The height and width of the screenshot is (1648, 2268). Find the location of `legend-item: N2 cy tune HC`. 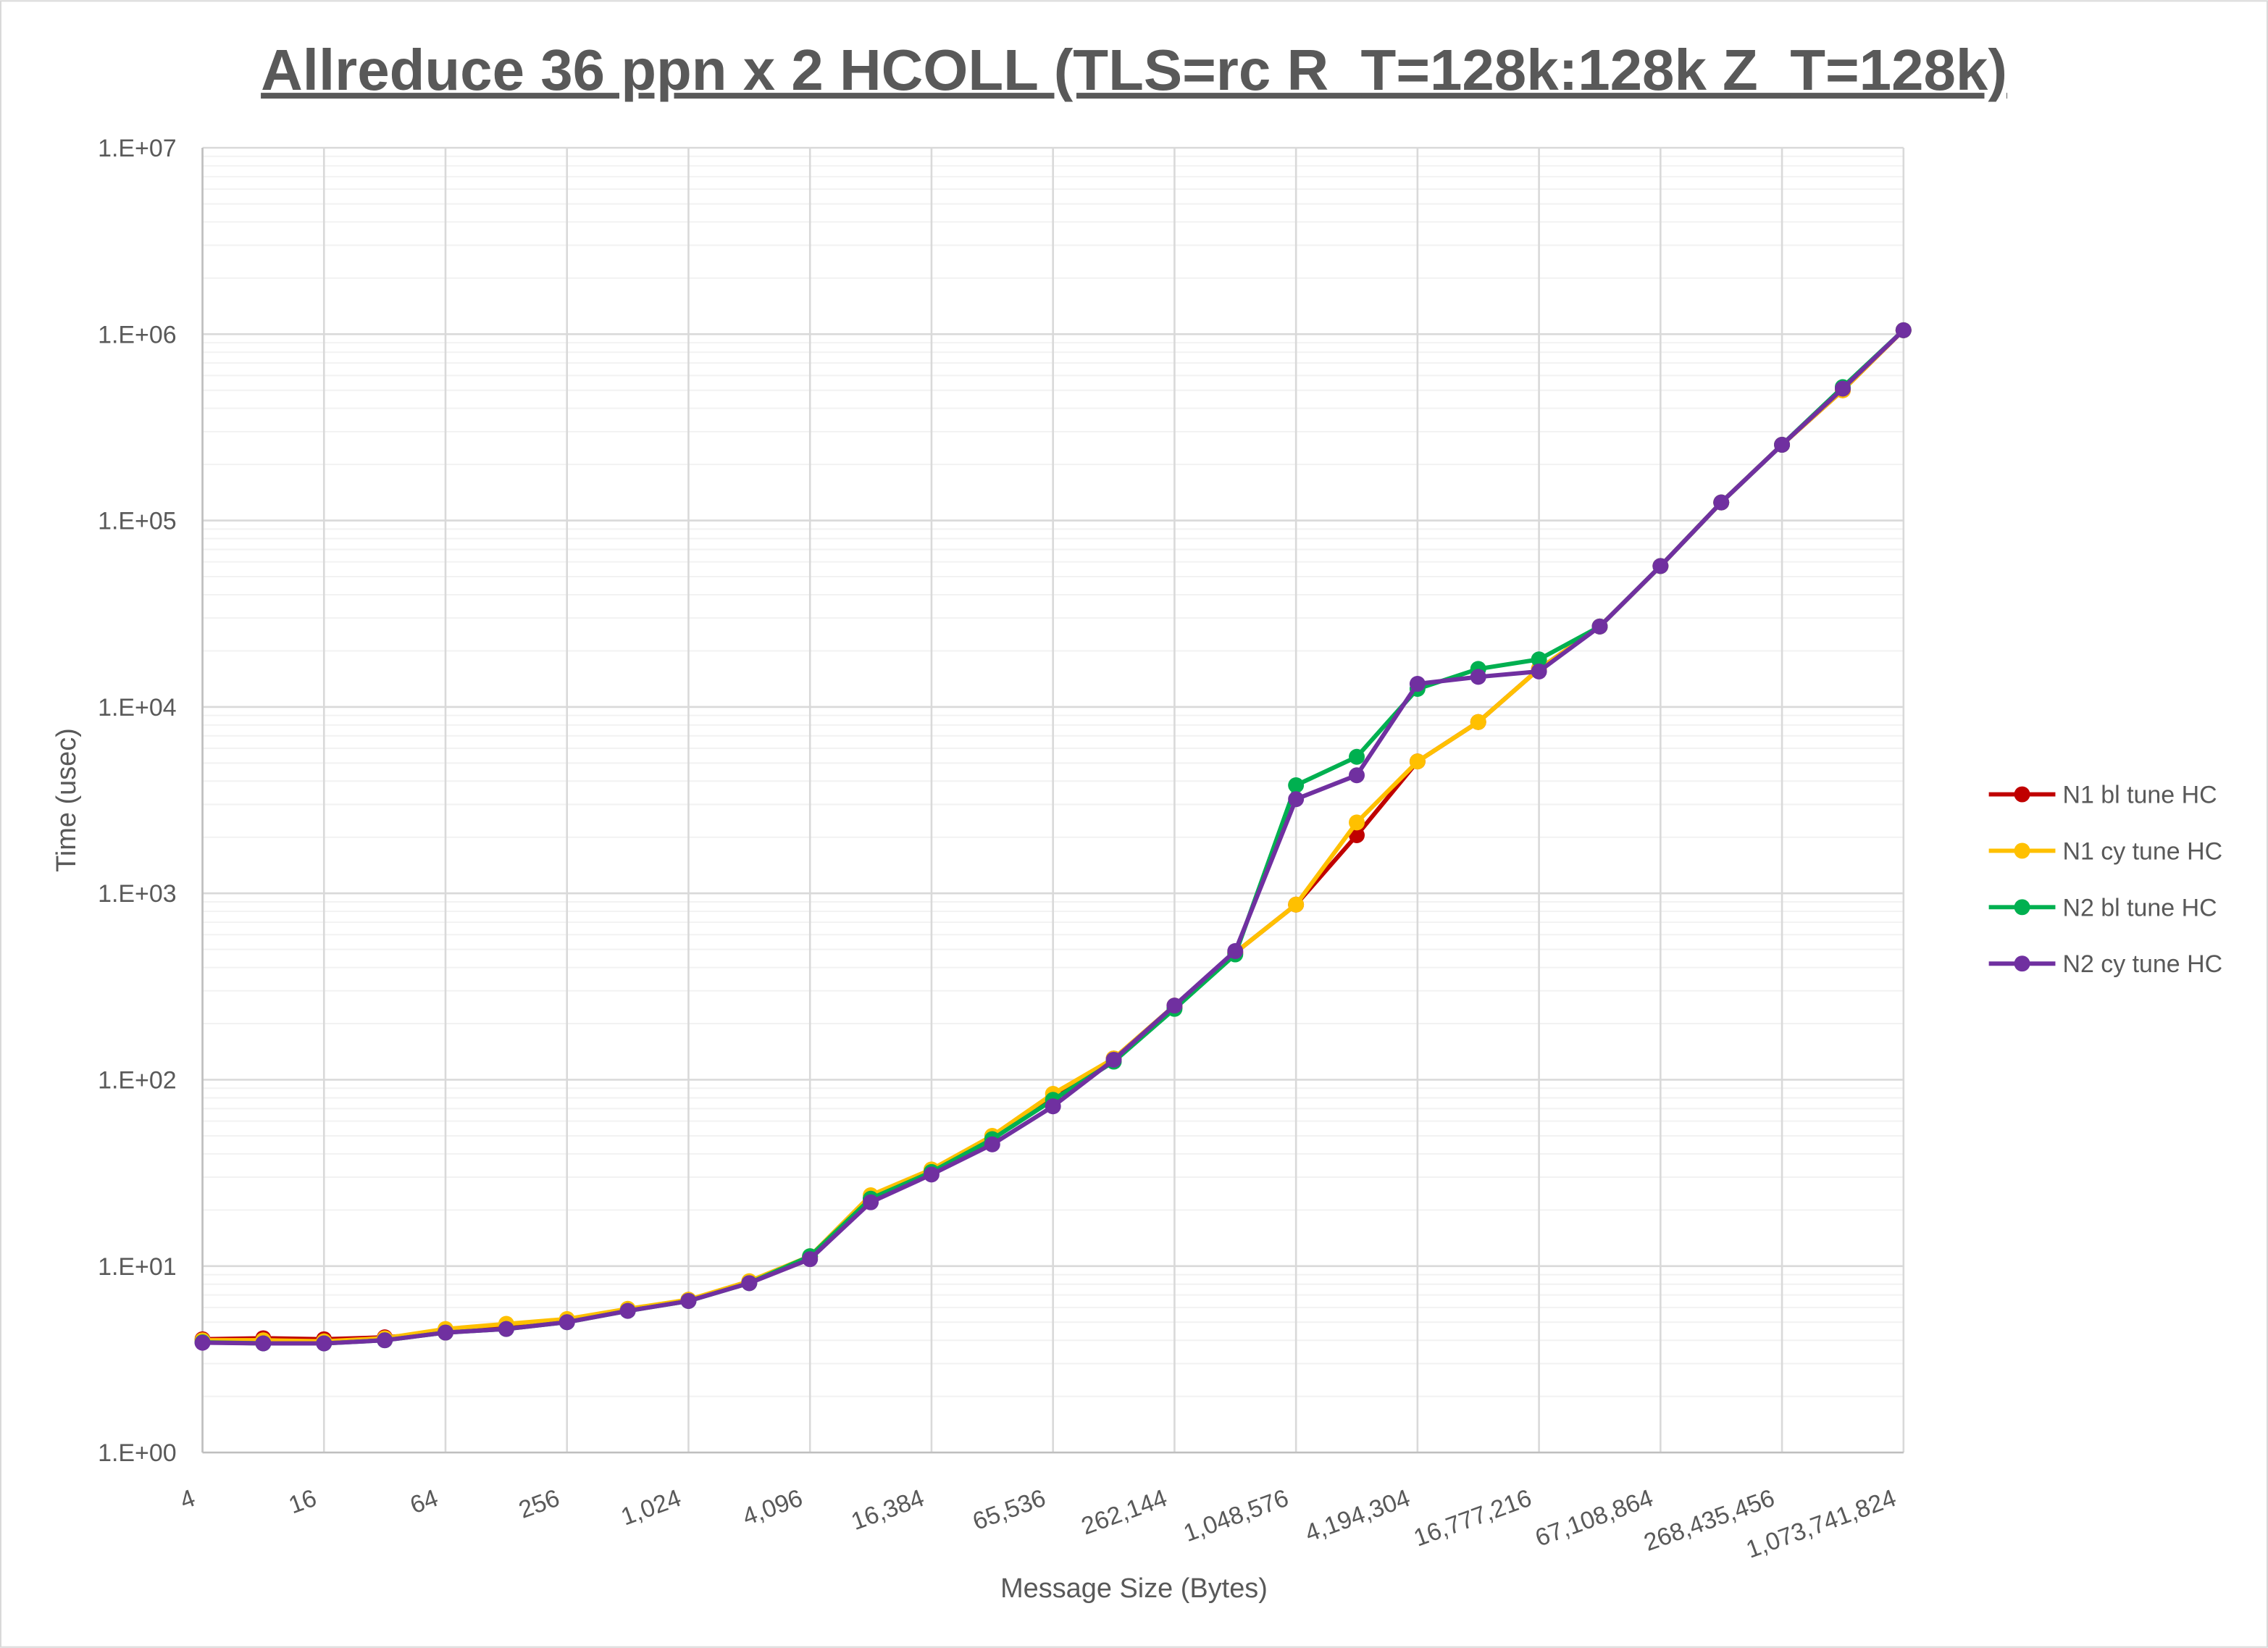

legend-item: N2 cy tune HC is located at coordinates (2105, 964).